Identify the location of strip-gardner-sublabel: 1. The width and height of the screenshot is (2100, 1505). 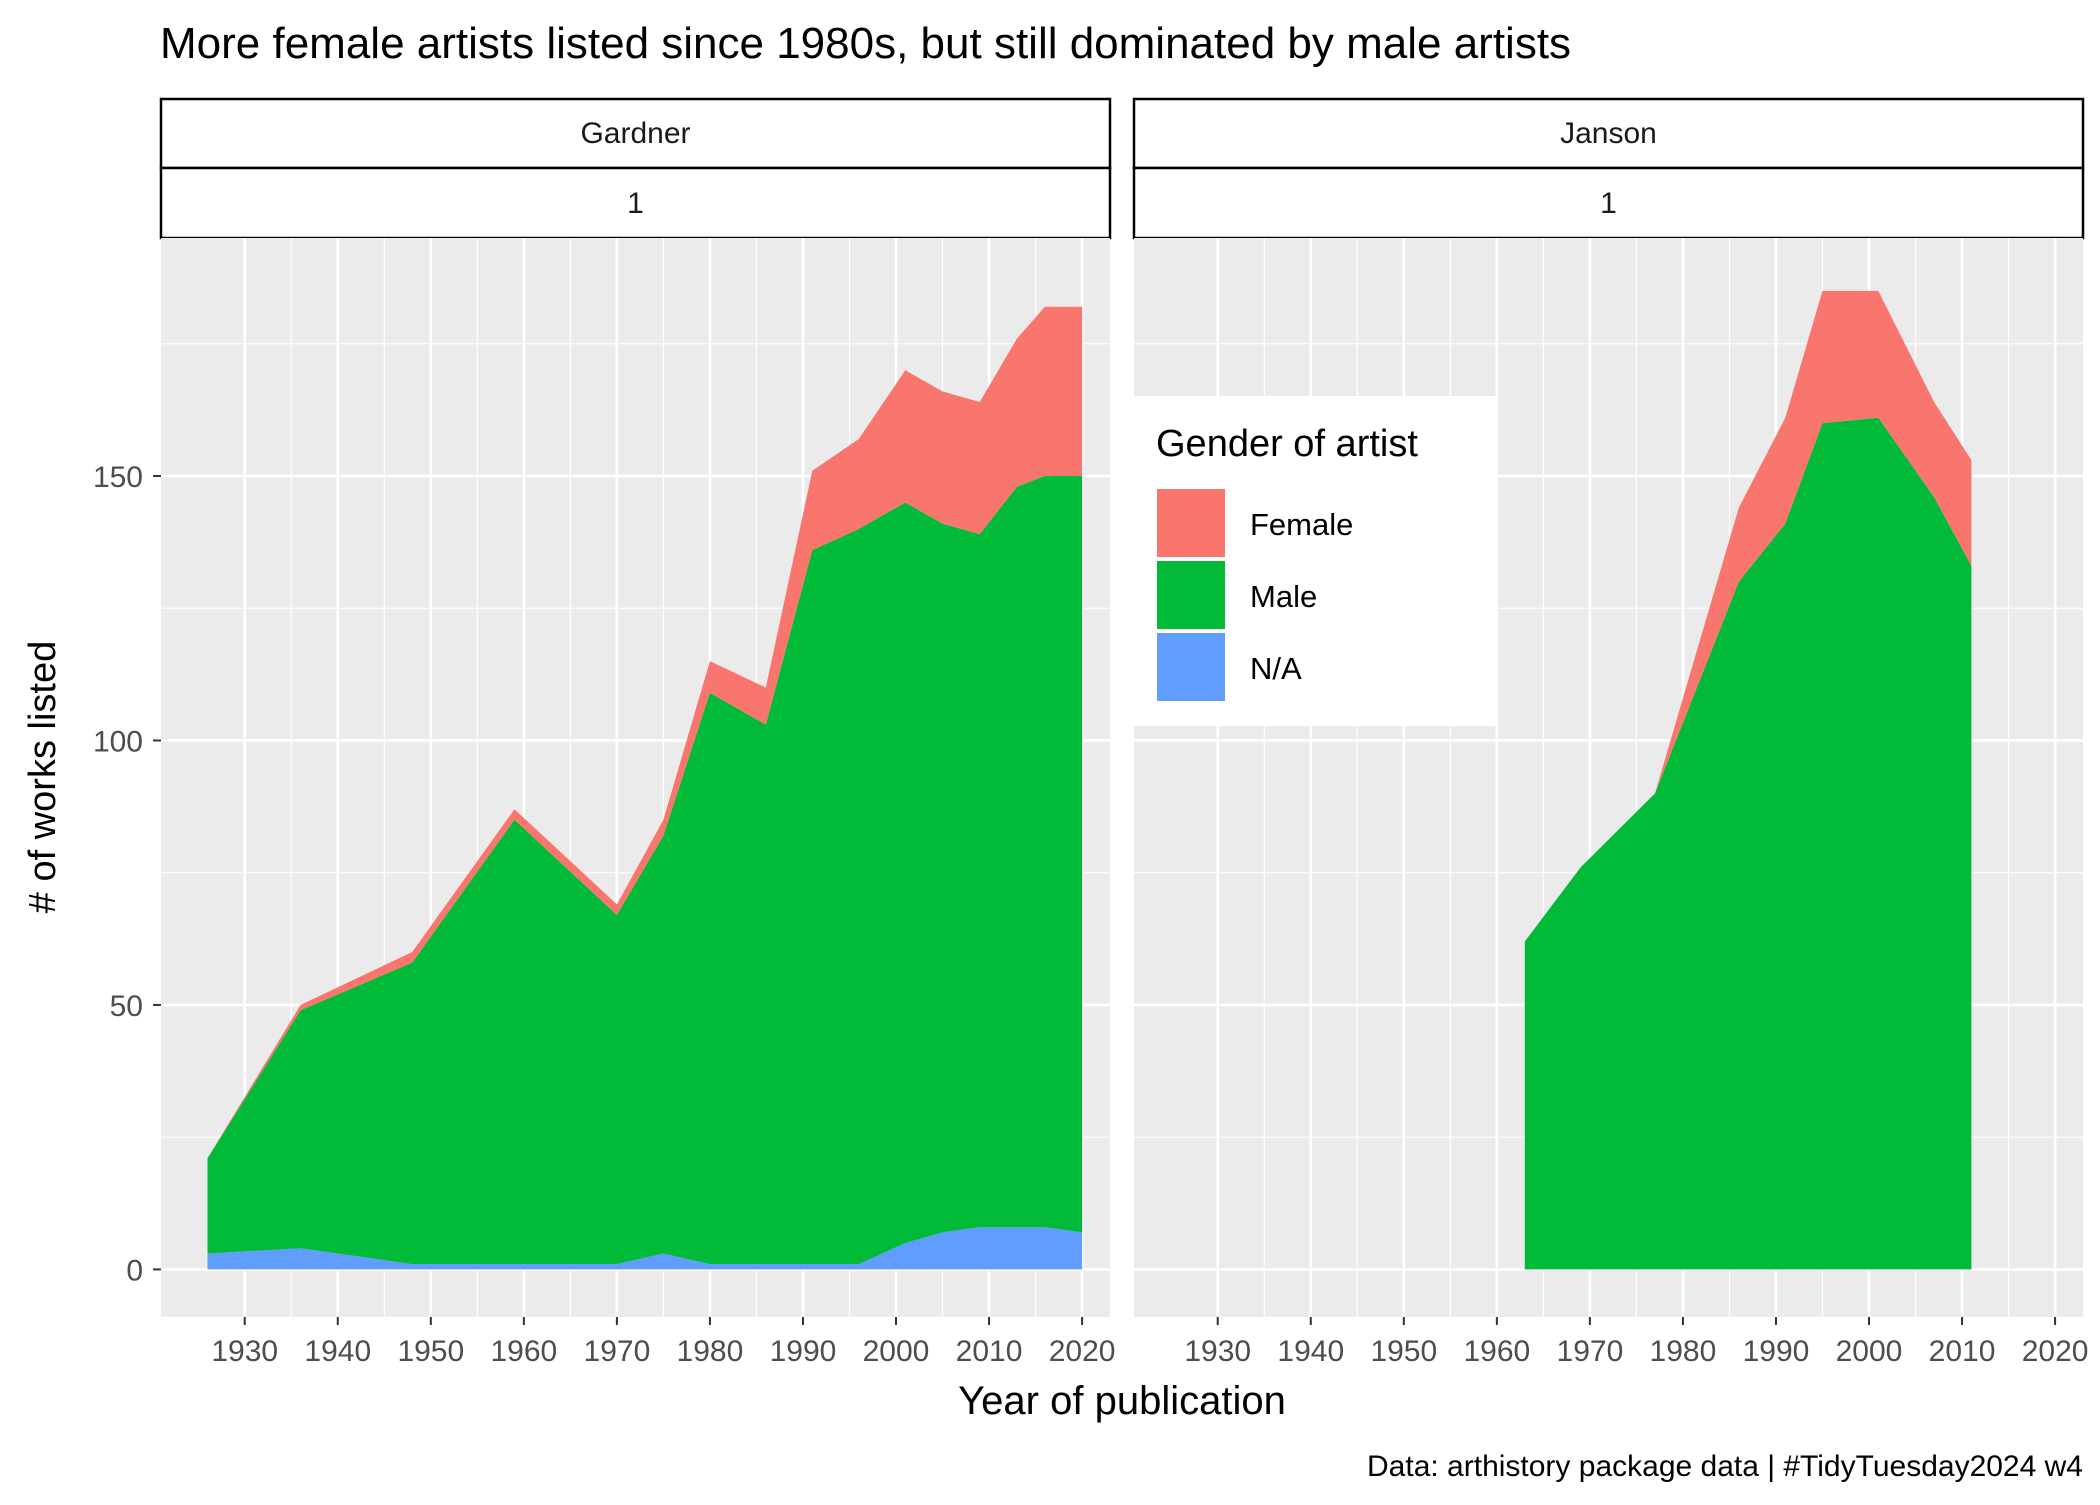
(635, 203).